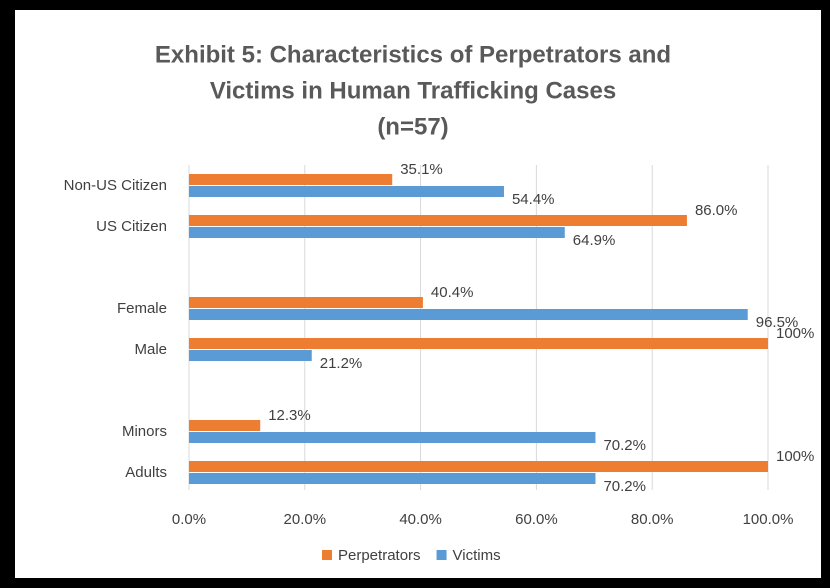 The image size is (830, 588). What do you see at coordinates (146, 472) in the screenshot?
I see `y-tick-label: Adults` at bounding box center [146, 472].